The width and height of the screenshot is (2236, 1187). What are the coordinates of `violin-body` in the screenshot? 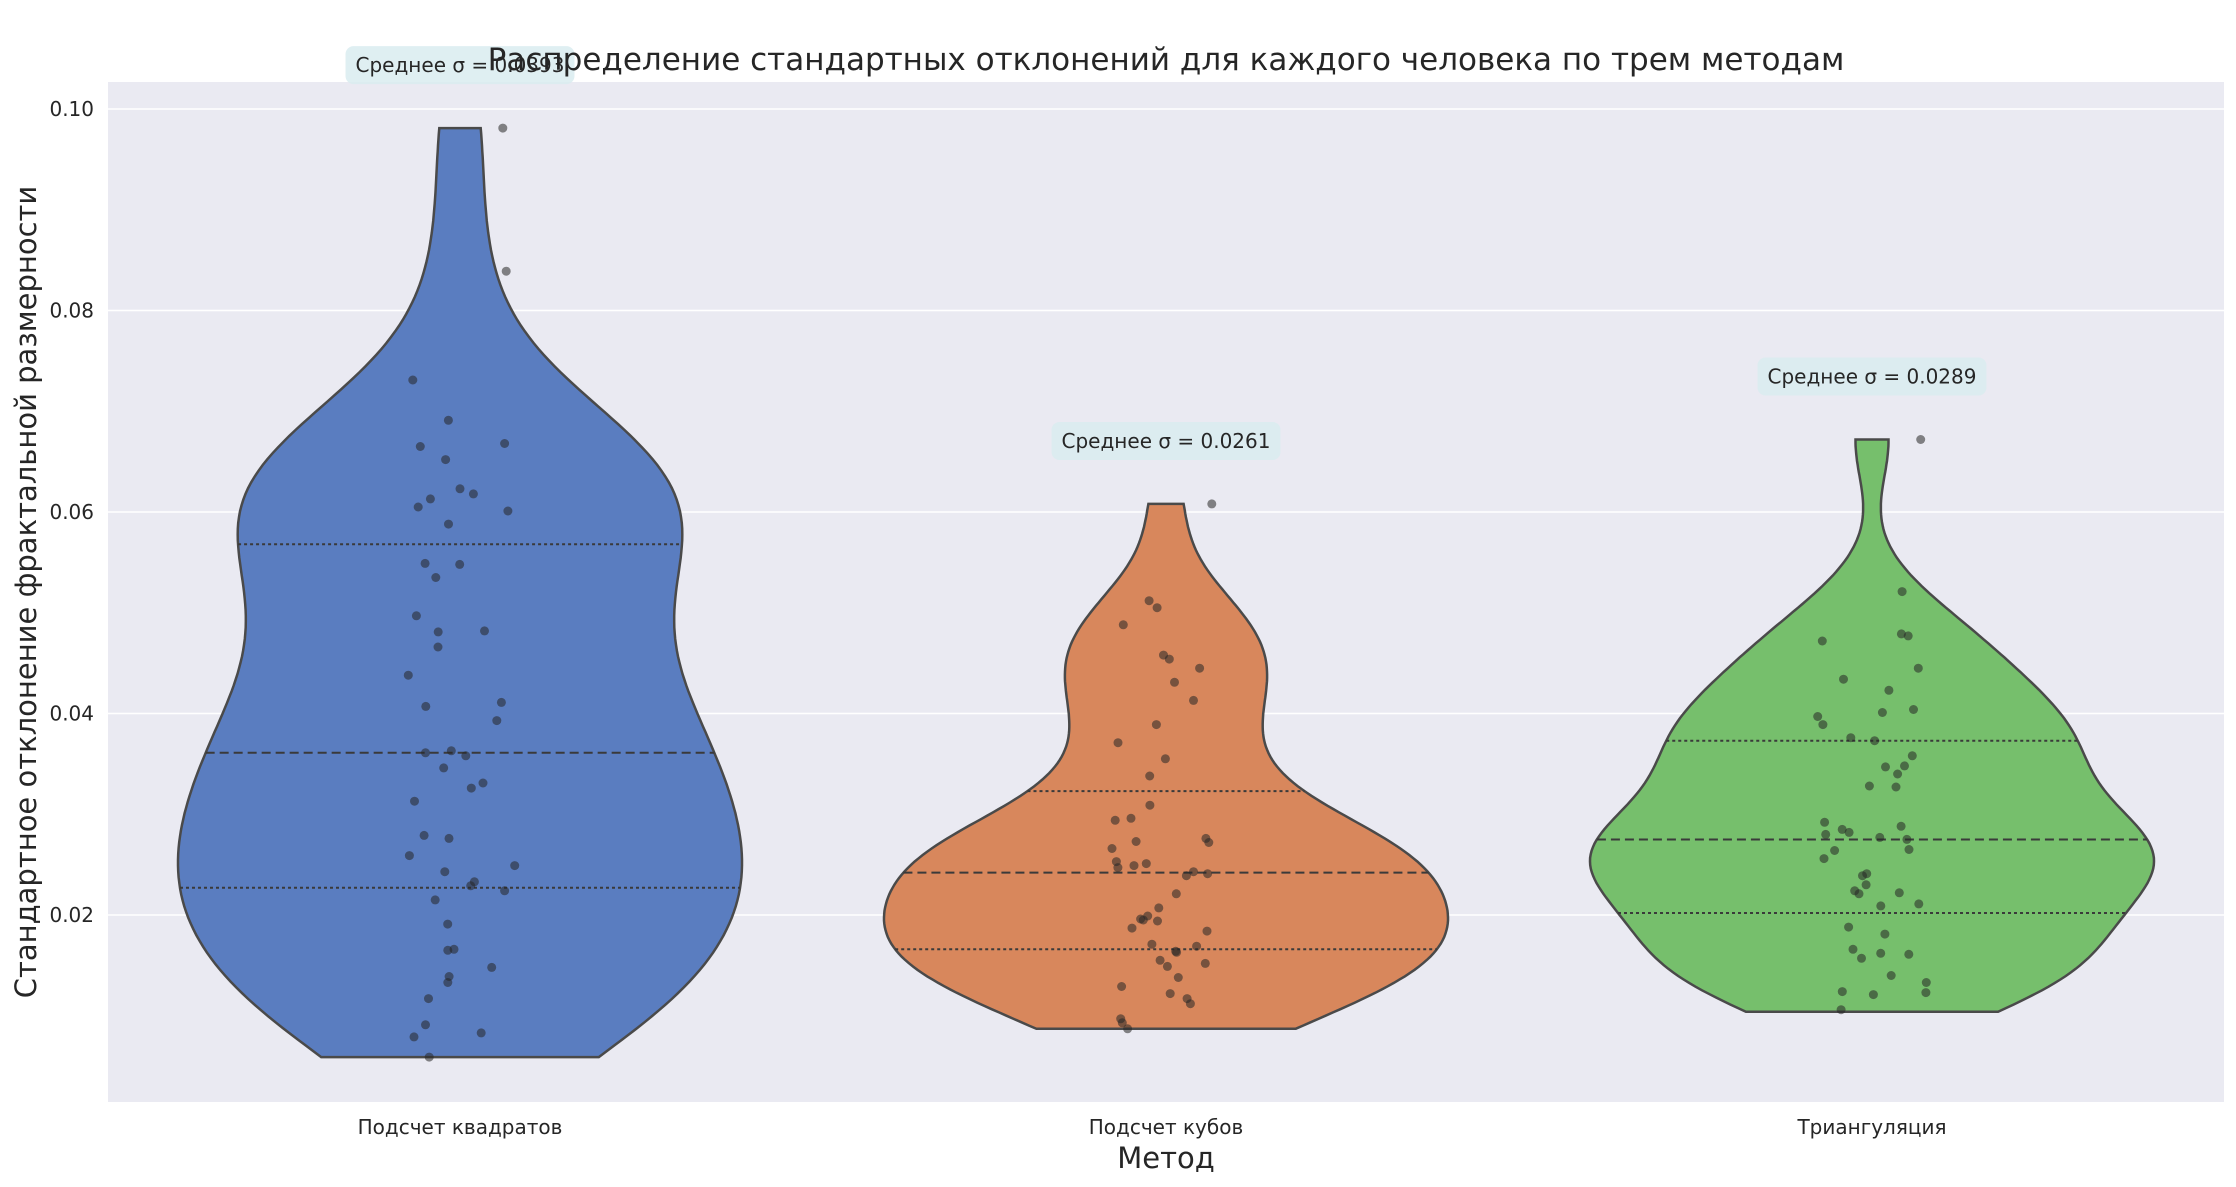 It's located at (1872, 725).